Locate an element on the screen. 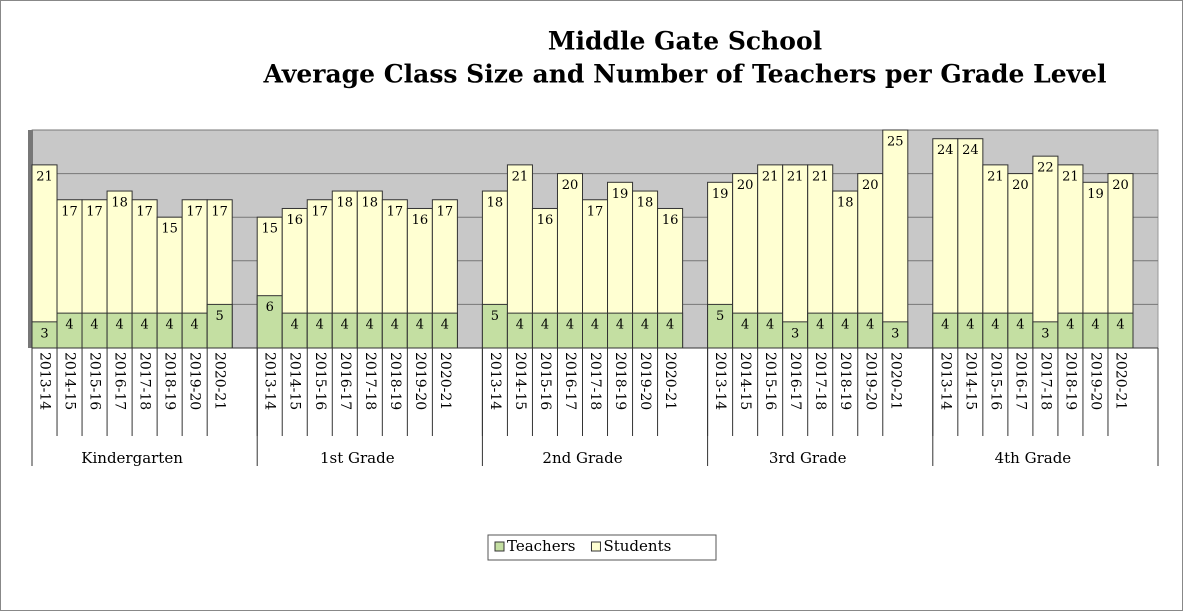 Image resolution: width=1183 pixels, height=611 pixels. plot-side is located at coordinates (30, 239).